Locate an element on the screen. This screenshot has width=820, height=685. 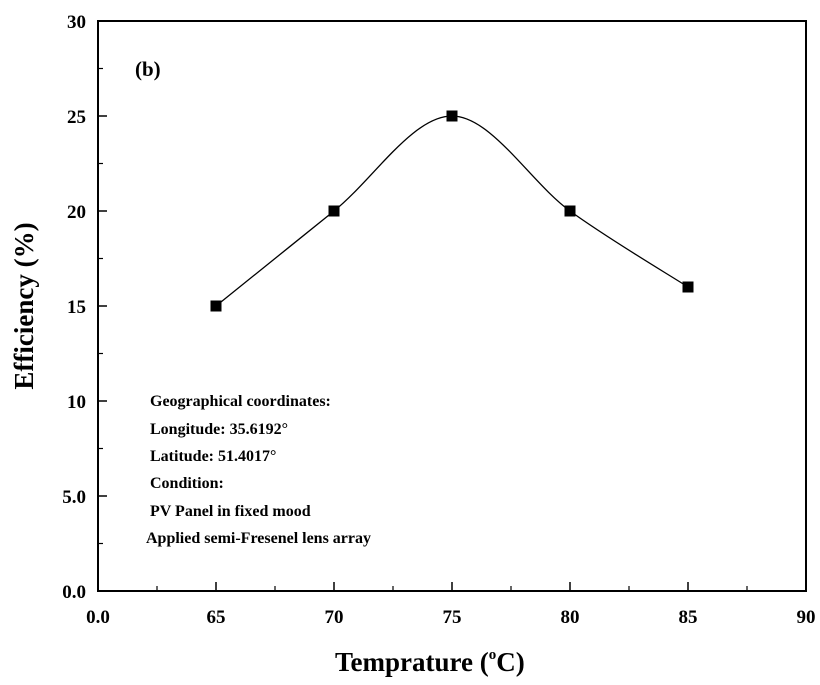
x-tick-label: 90 is located at coordinates (806, 617).